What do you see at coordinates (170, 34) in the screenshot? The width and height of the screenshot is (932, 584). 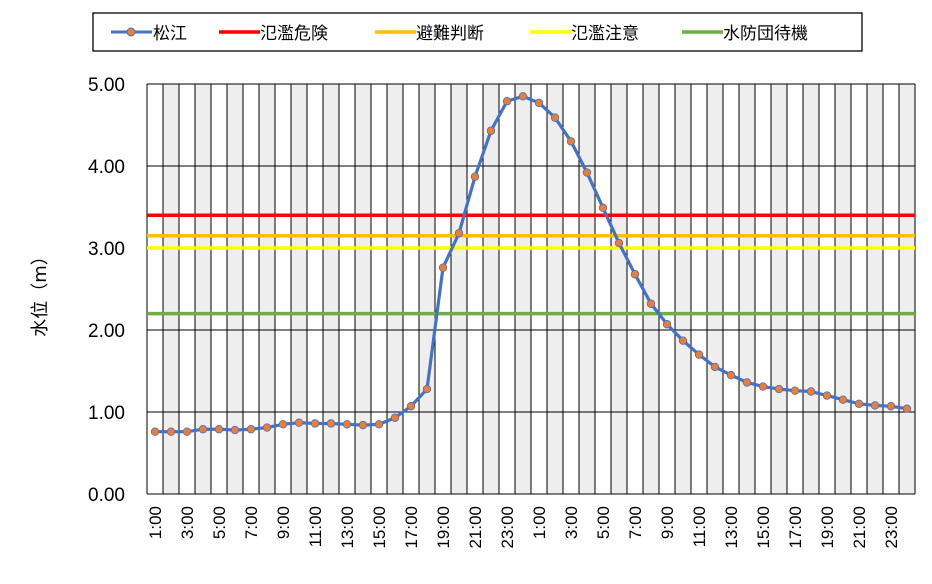 I see `legend-series-label: 松江` at bounding box center [170, 34].